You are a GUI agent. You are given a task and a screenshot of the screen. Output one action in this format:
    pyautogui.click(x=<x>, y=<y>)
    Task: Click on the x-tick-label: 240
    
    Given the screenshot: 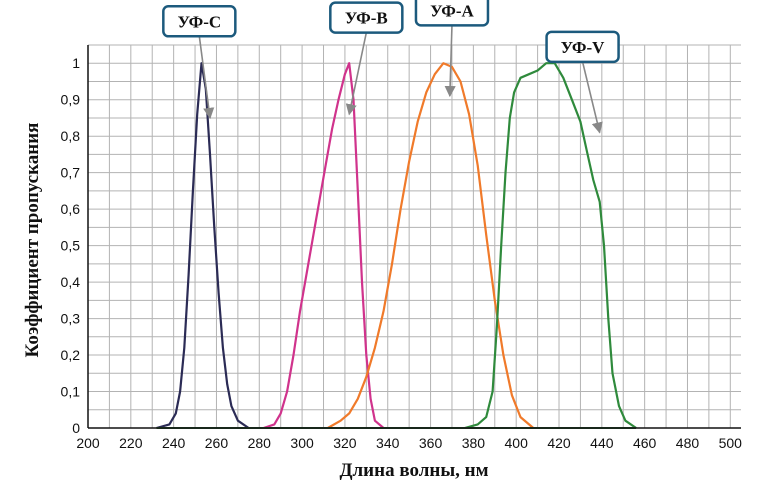 What is the action you would take?
    pyautogui.click(x=174, y=443)
    